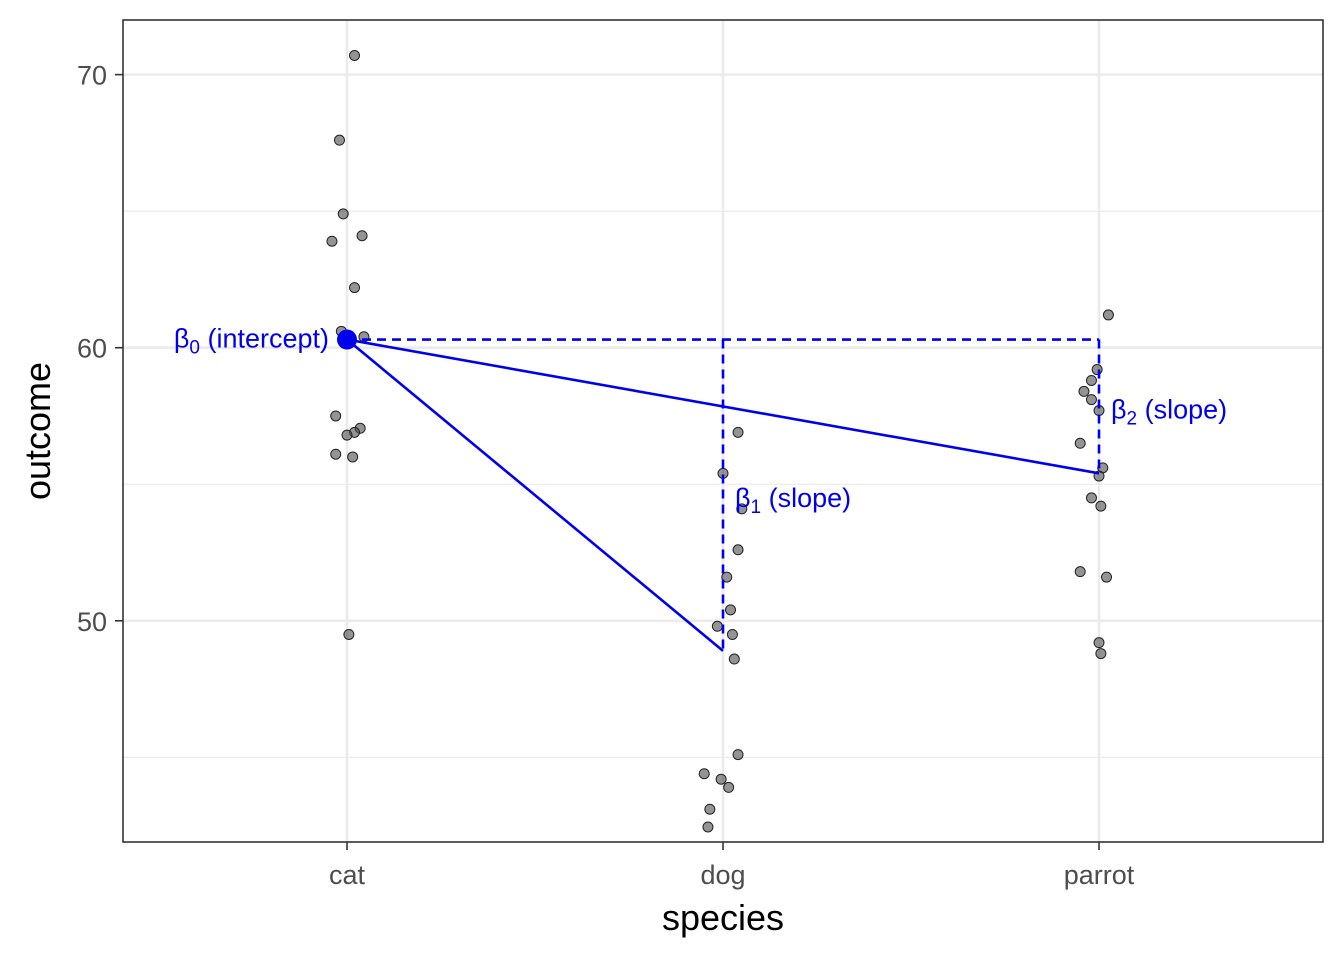 The width and height of the screenshot is (1344, 960). What do you see at coordinates (92, 349) in the screenshot?
I see `y-tick-label: 60` at bounding box center [92, 349].